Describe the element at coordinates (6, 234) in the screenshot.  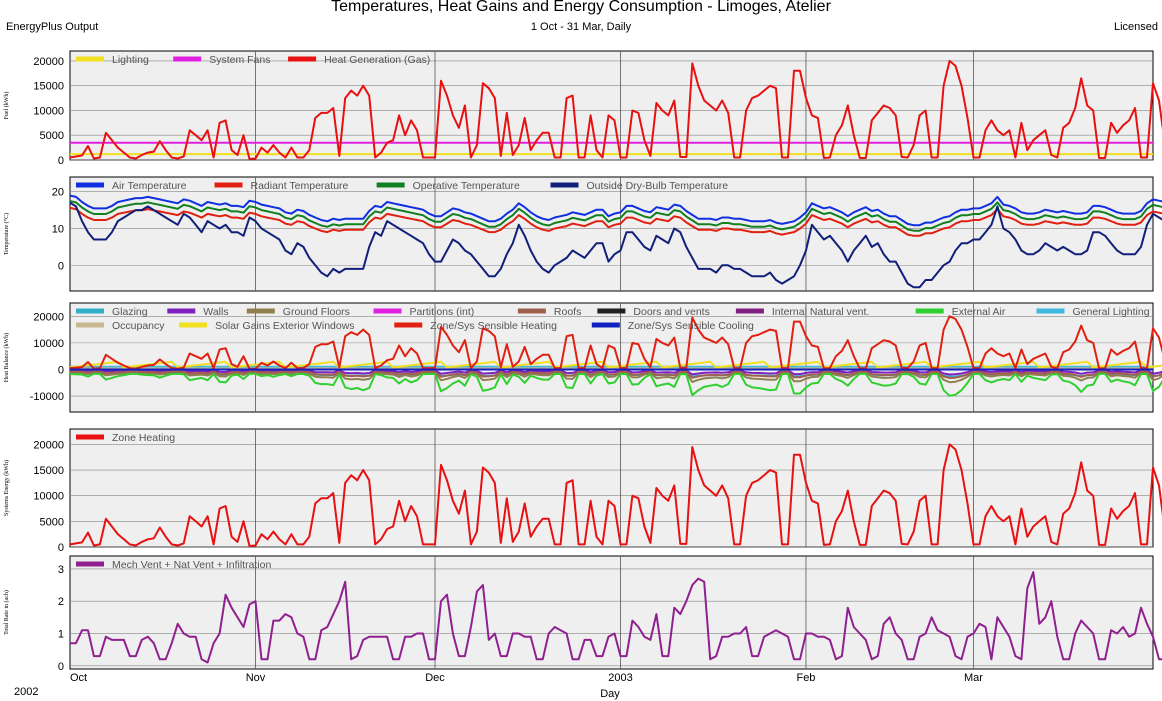
I see `y-axis-label: Temperature (°C)` at that location.